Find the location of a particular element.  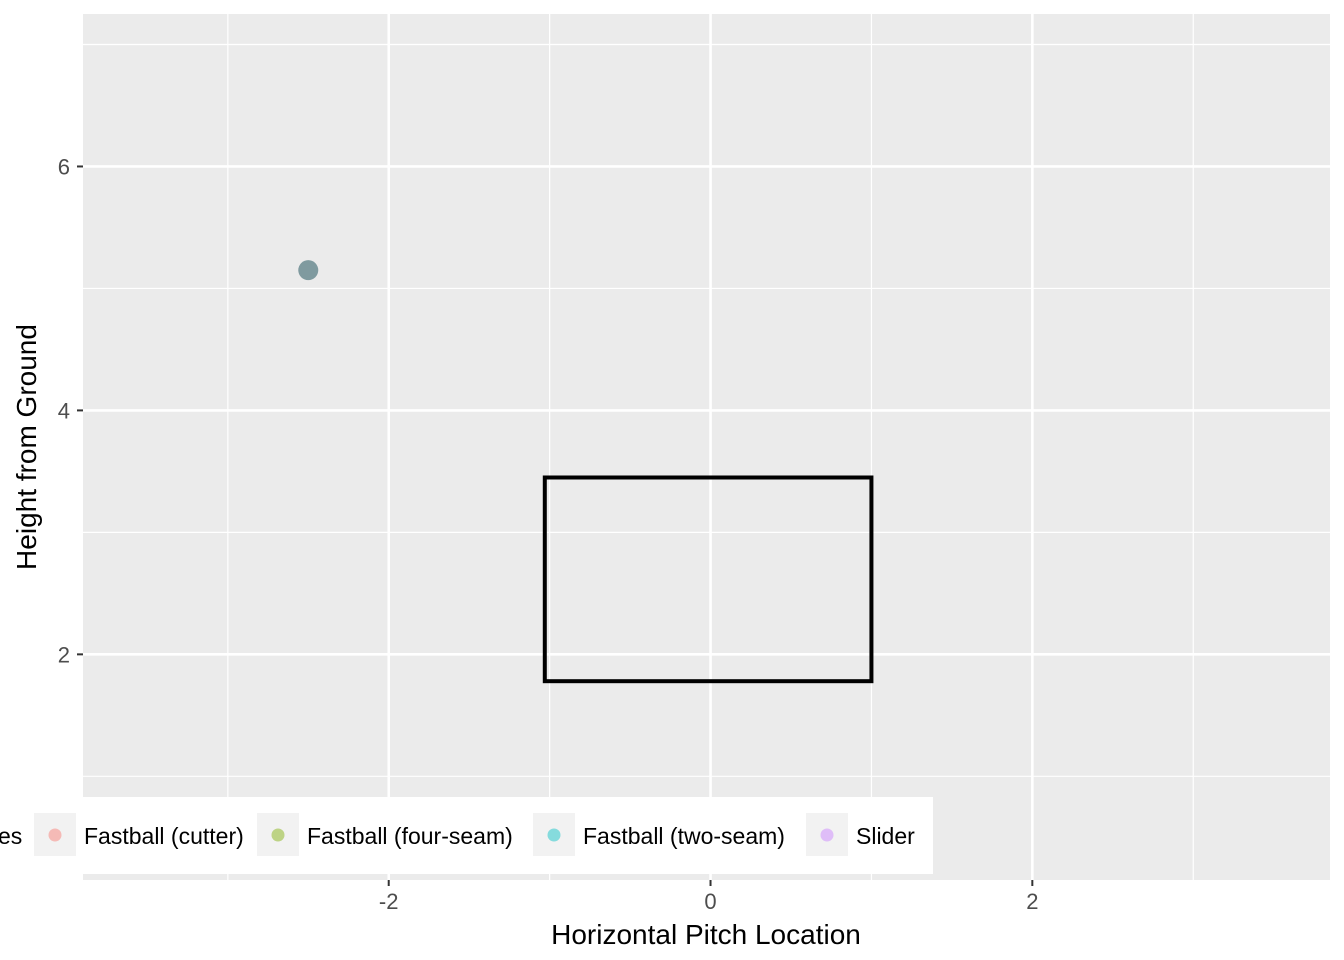

legend-item: Fastball (cutter) is located at coordinates (139, 834).